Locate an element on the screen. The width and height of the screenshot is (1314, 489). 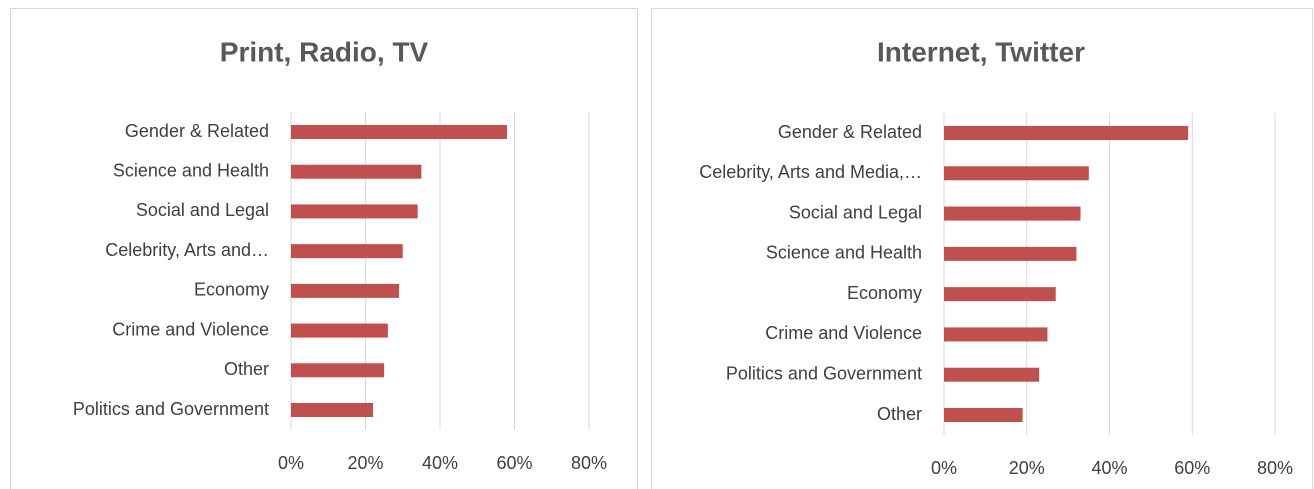
chart-title: Internet, Twitter is located at coordinates (981, 51).